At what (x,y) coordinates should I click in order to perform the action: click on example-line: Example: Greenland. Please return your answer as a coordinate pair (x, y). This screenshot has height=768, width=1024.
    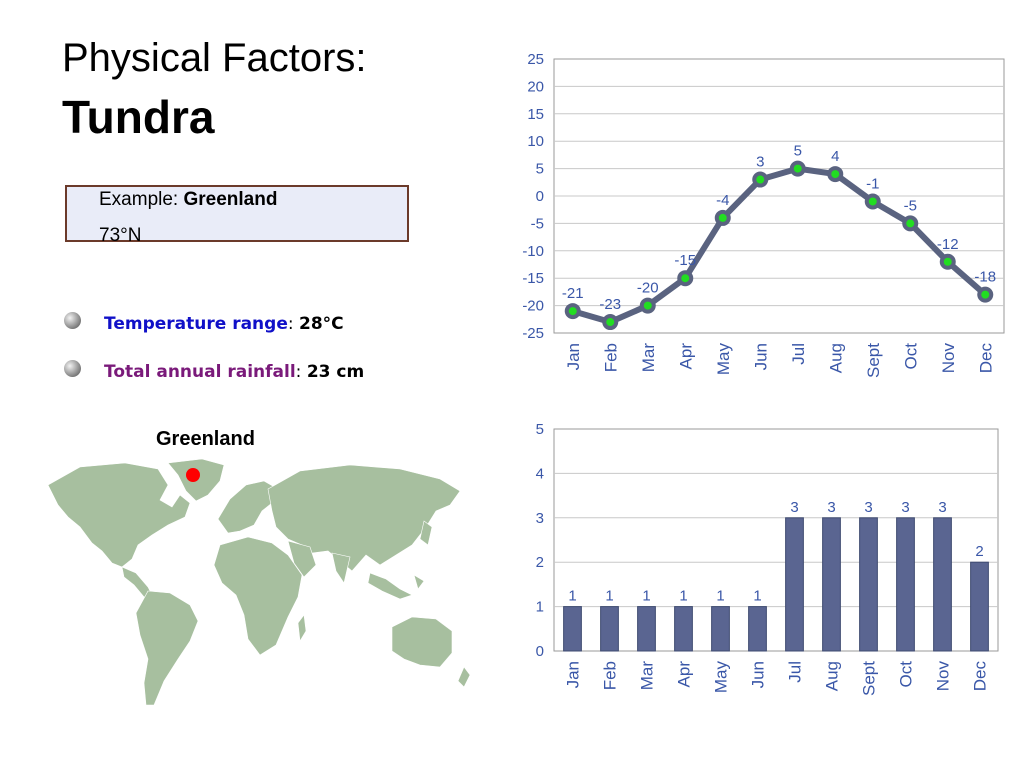
    Looking at the image, I should click on (188, 200).